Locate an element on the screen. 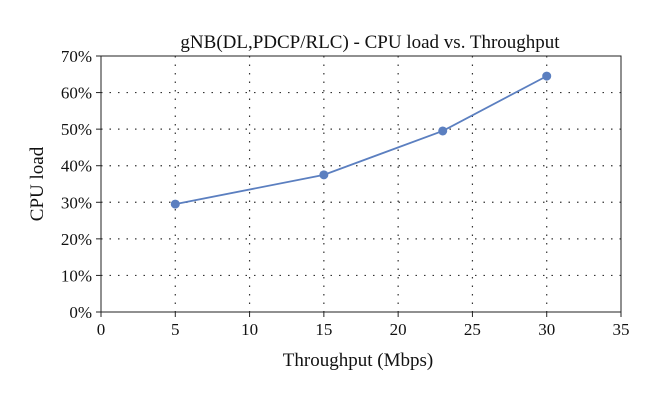 This screenshot has width=660, height=403. x-tick-label: 20 is located at coordinates (398, 329).